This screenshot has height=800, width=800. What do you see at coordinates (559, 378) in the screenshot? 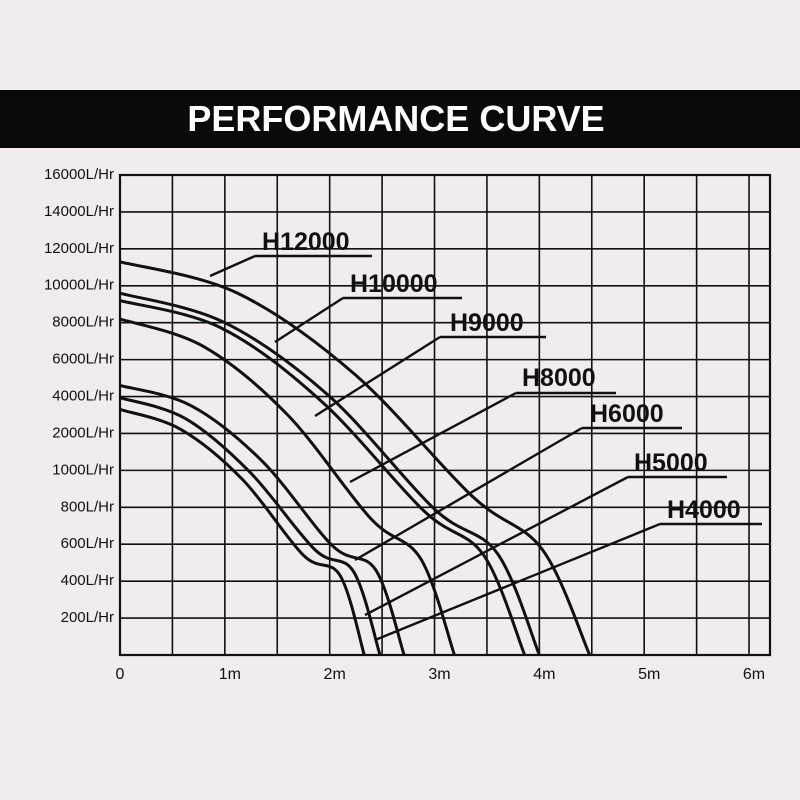
I see `series-label: H8000` at bounding box center [559, 378].